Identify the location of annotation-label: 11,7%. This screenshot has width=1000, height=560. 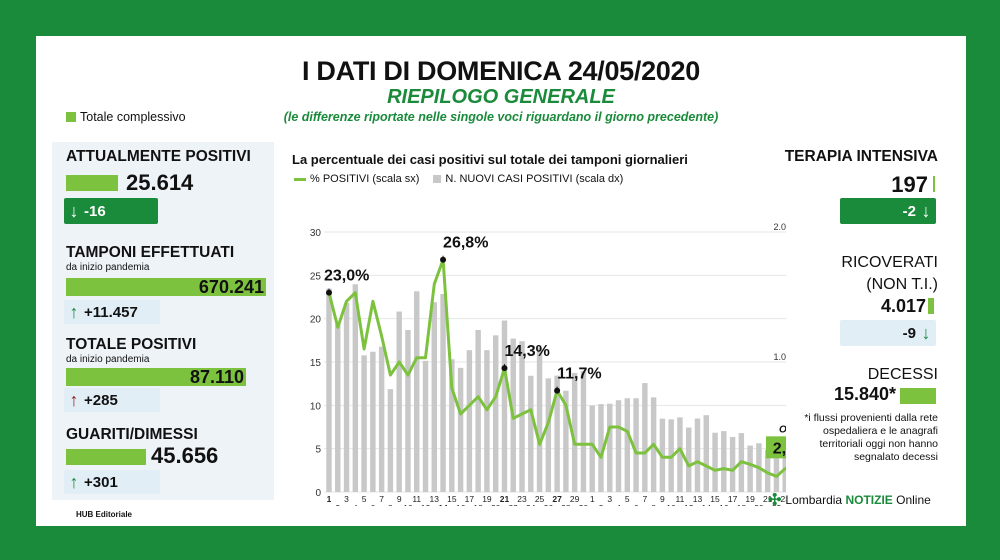
(579, 374).